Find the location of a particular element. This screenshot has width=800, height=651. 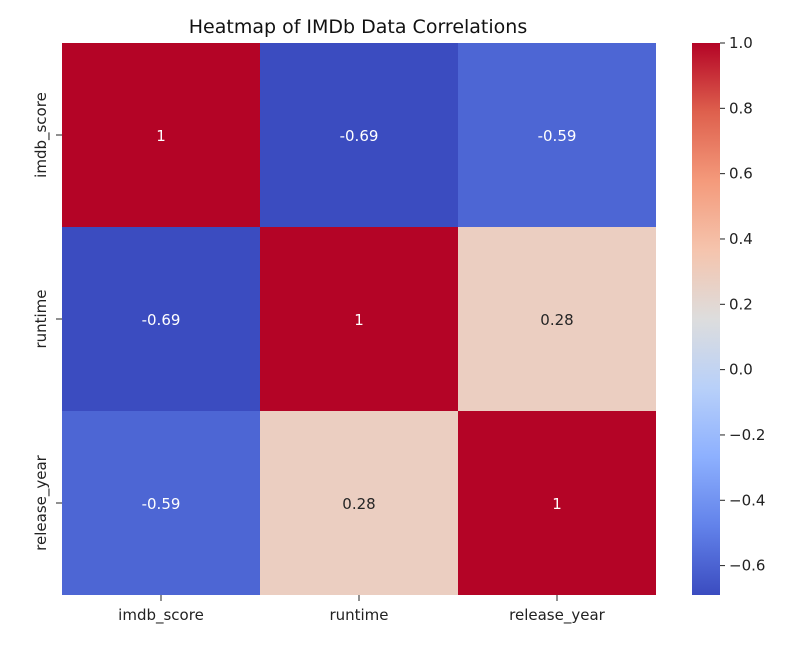

colorbar-tick-label: 0.2 is located at coordinates (741, 304).